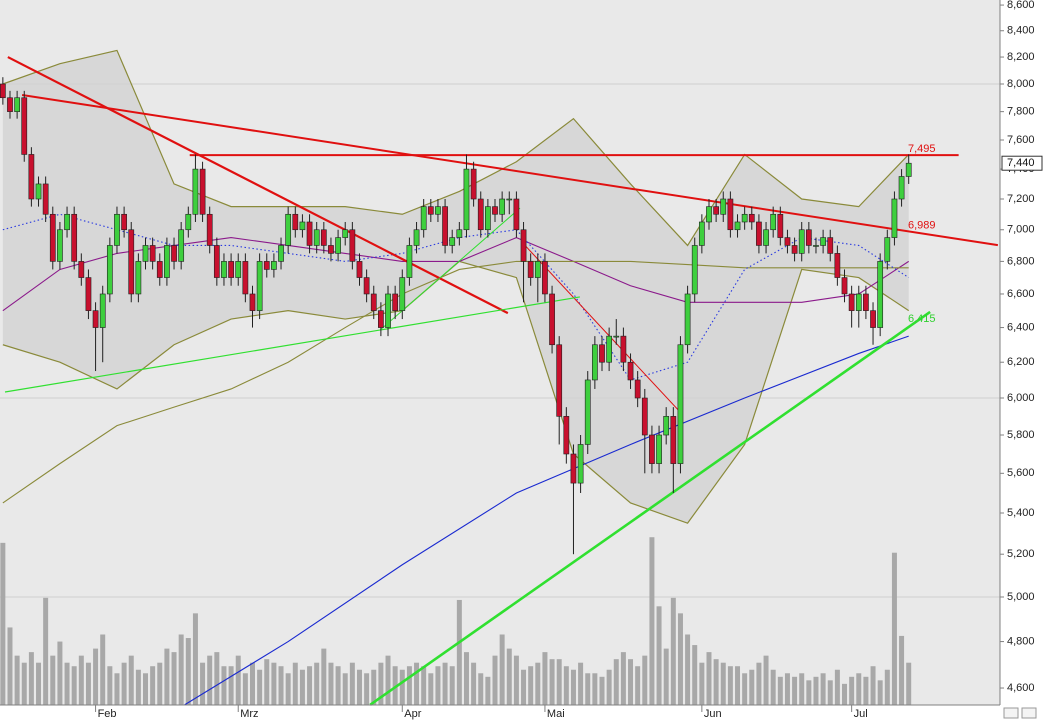 Image resolution: width=1044 pixels, height=721 pixels. Describe the element at coordinates (1021, 398) in the screenshot. I see `y-tick-label: 6,000` at that location.